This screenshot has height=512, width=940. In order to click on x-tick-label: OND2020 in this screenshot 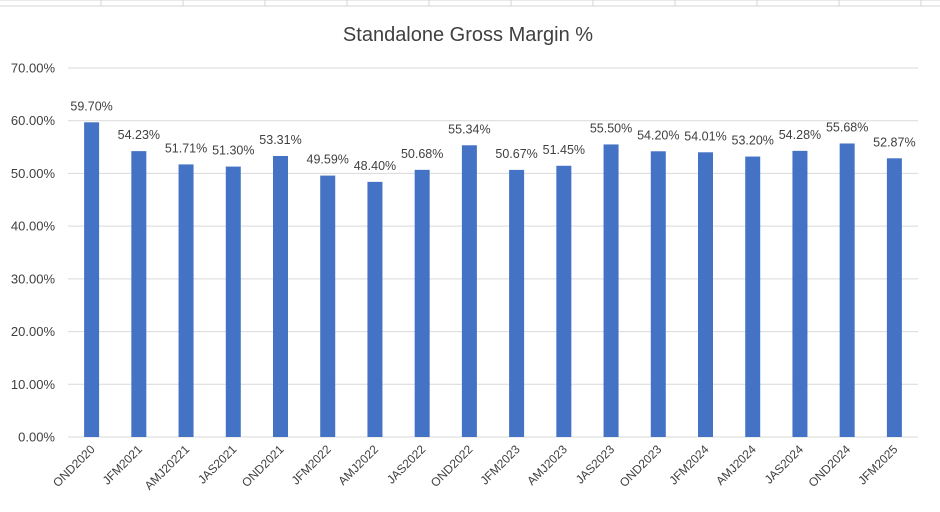, I will do `click(74, 466)`.